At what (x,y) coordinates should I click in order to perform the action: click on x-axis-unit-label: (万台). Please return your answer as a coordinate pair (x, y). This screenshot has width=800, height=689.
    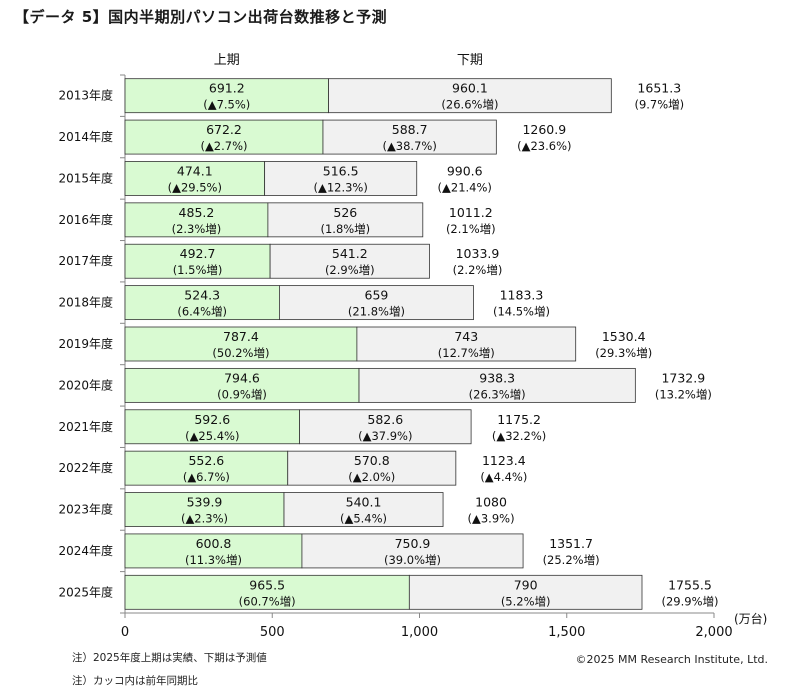
    Looking at the image, I should click on (750, 618).